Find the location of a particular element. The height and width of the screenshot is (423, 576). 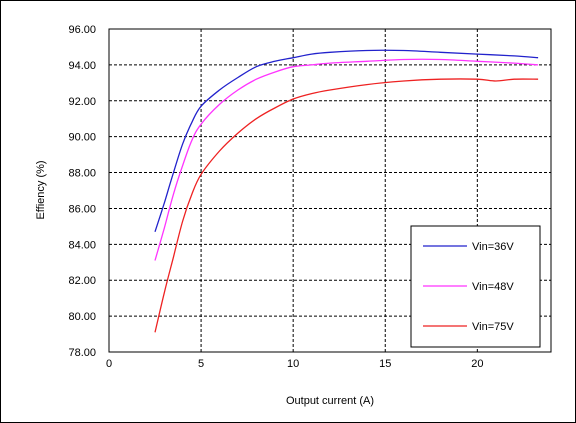

x-tick-label: 0 is located at coordinates (109, 364).